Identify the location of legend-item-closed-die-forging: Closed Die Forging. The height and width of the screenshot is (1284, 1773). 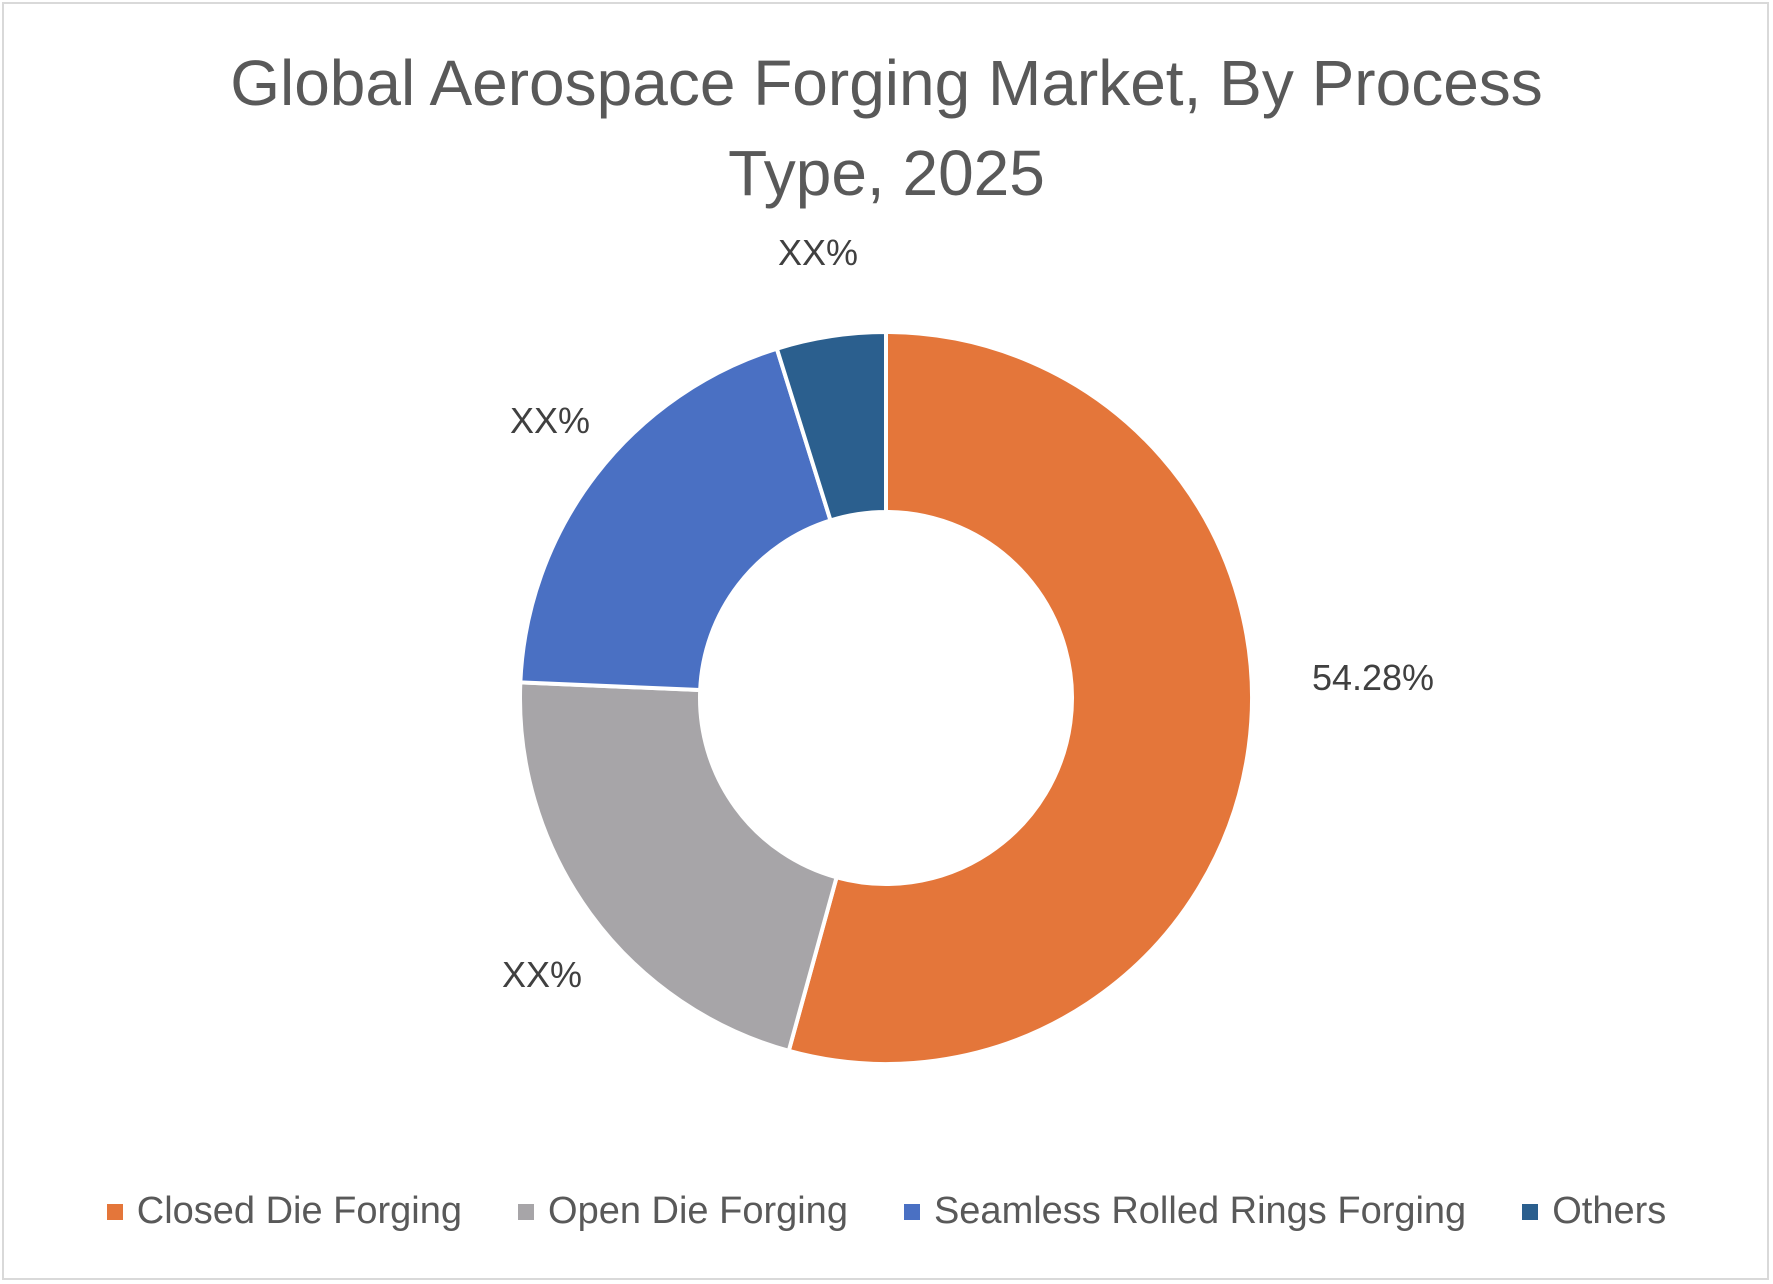
(284, 1211).